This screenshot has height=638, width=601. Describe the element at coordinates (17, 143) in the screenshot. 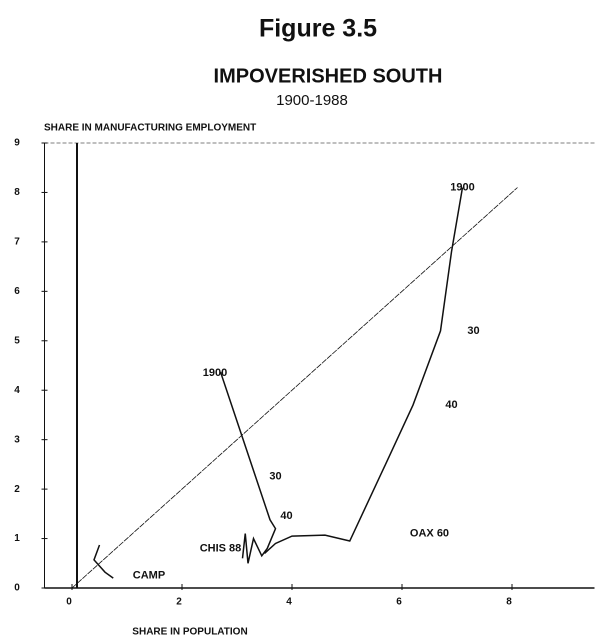

I see `y-tick-label: 9` at that location.